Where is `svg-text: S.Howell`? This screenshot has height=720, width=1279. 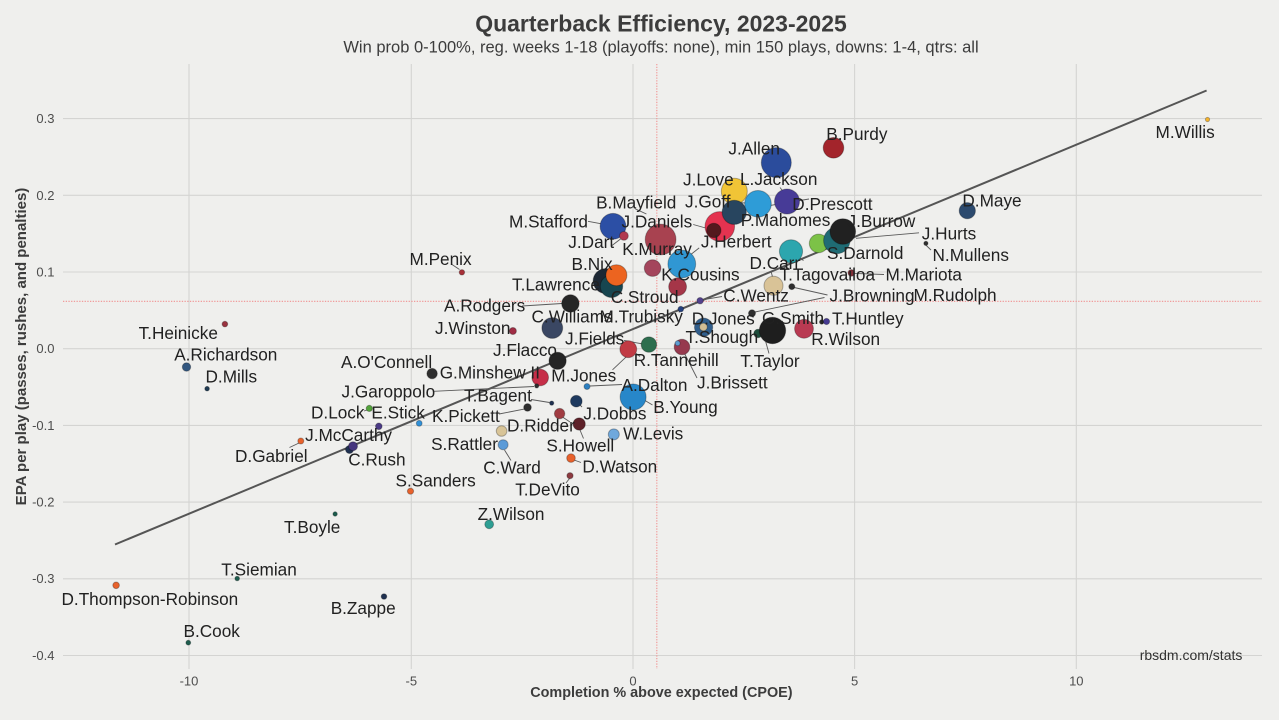 svg-text: S.Howell is located at coordinates (580, 446).